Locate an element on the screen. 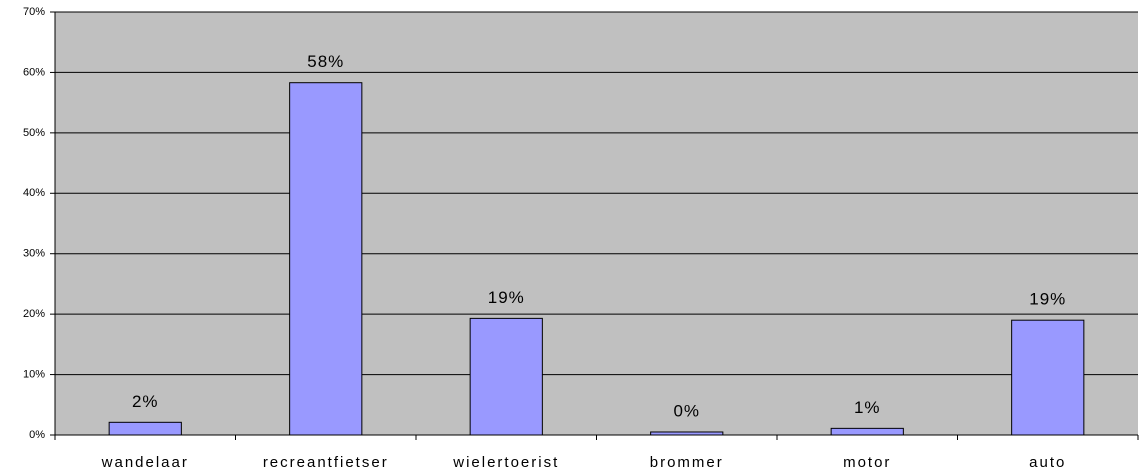 Image resolution: width=1139 pixels, height=472 pixels. y-tick-label: 40% is located at coordinates (34, 193).